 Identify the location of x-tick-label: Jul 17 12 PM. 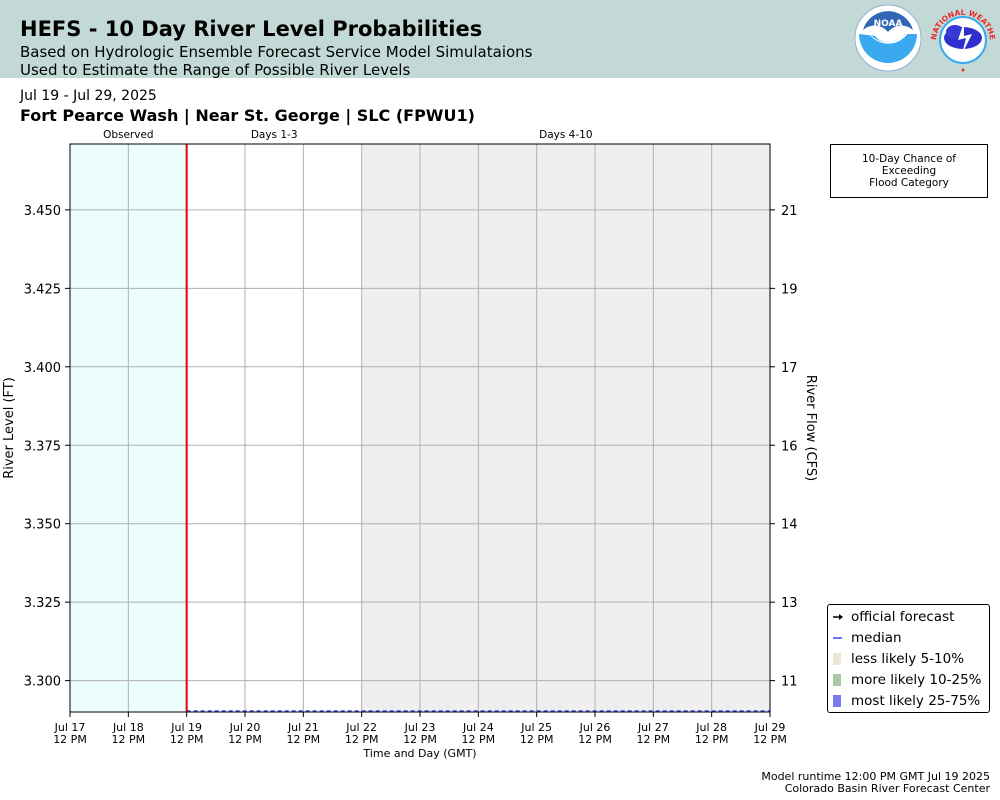
(70, 733).